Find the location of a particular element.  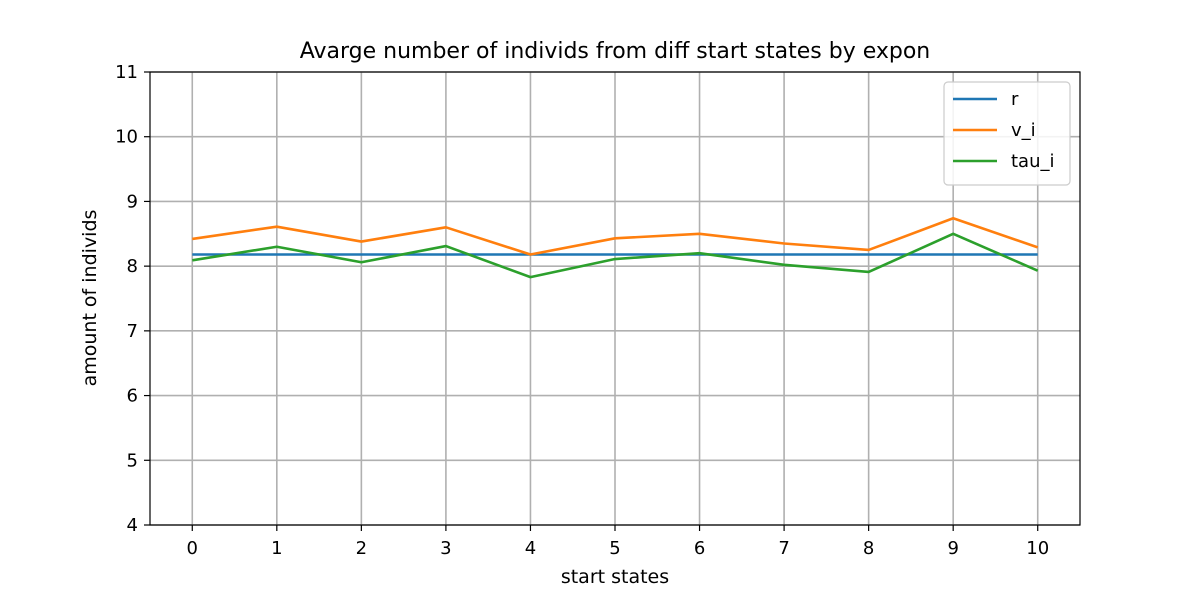

legend-box is located at coordinates (1007, 133).